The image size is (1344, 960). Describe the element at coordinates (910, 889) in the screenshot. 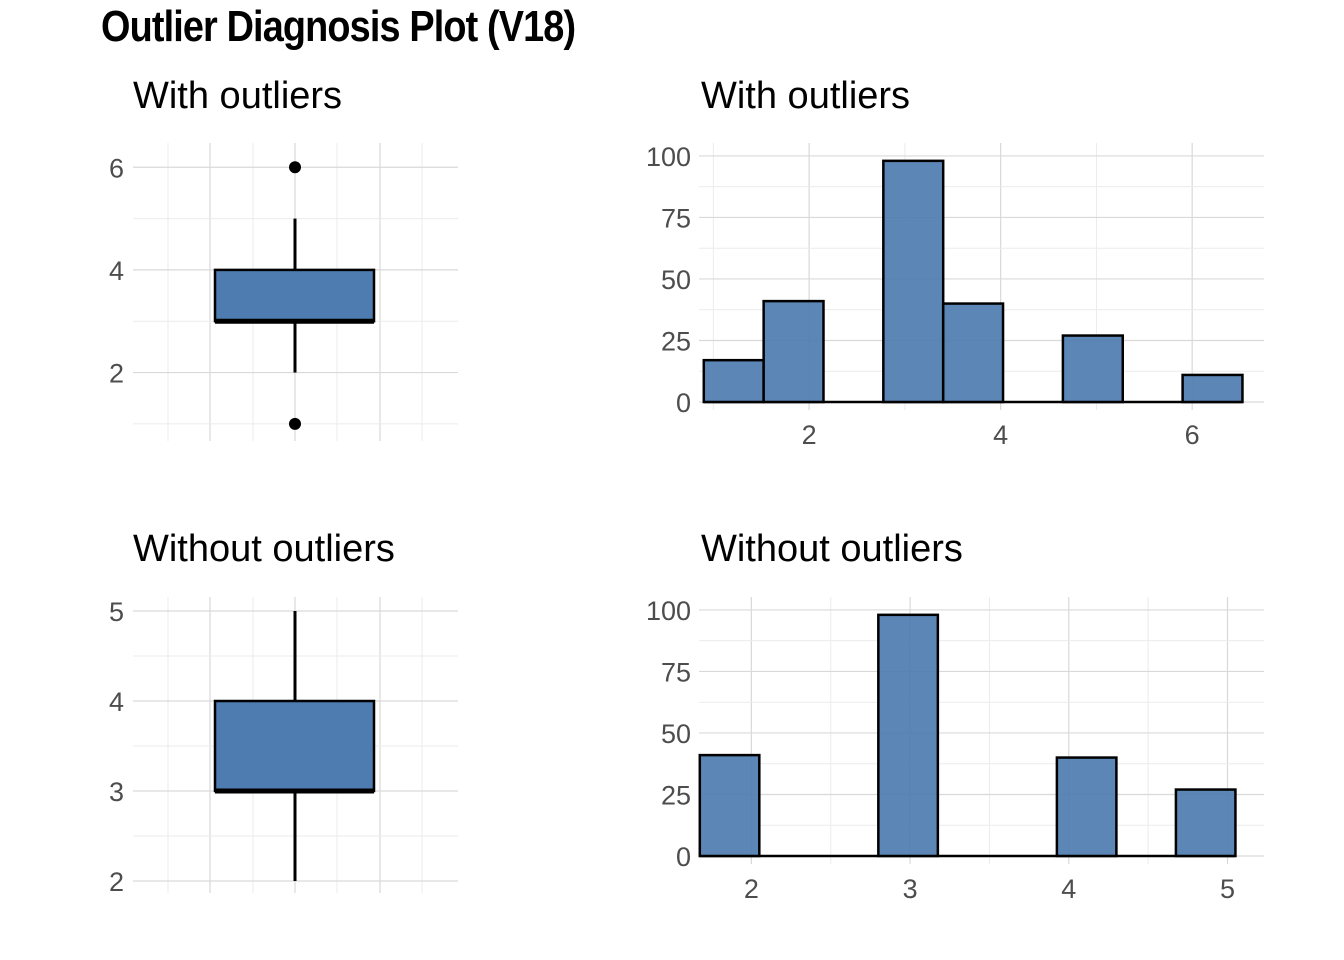

I see `x-tick-label: 3` at that location.